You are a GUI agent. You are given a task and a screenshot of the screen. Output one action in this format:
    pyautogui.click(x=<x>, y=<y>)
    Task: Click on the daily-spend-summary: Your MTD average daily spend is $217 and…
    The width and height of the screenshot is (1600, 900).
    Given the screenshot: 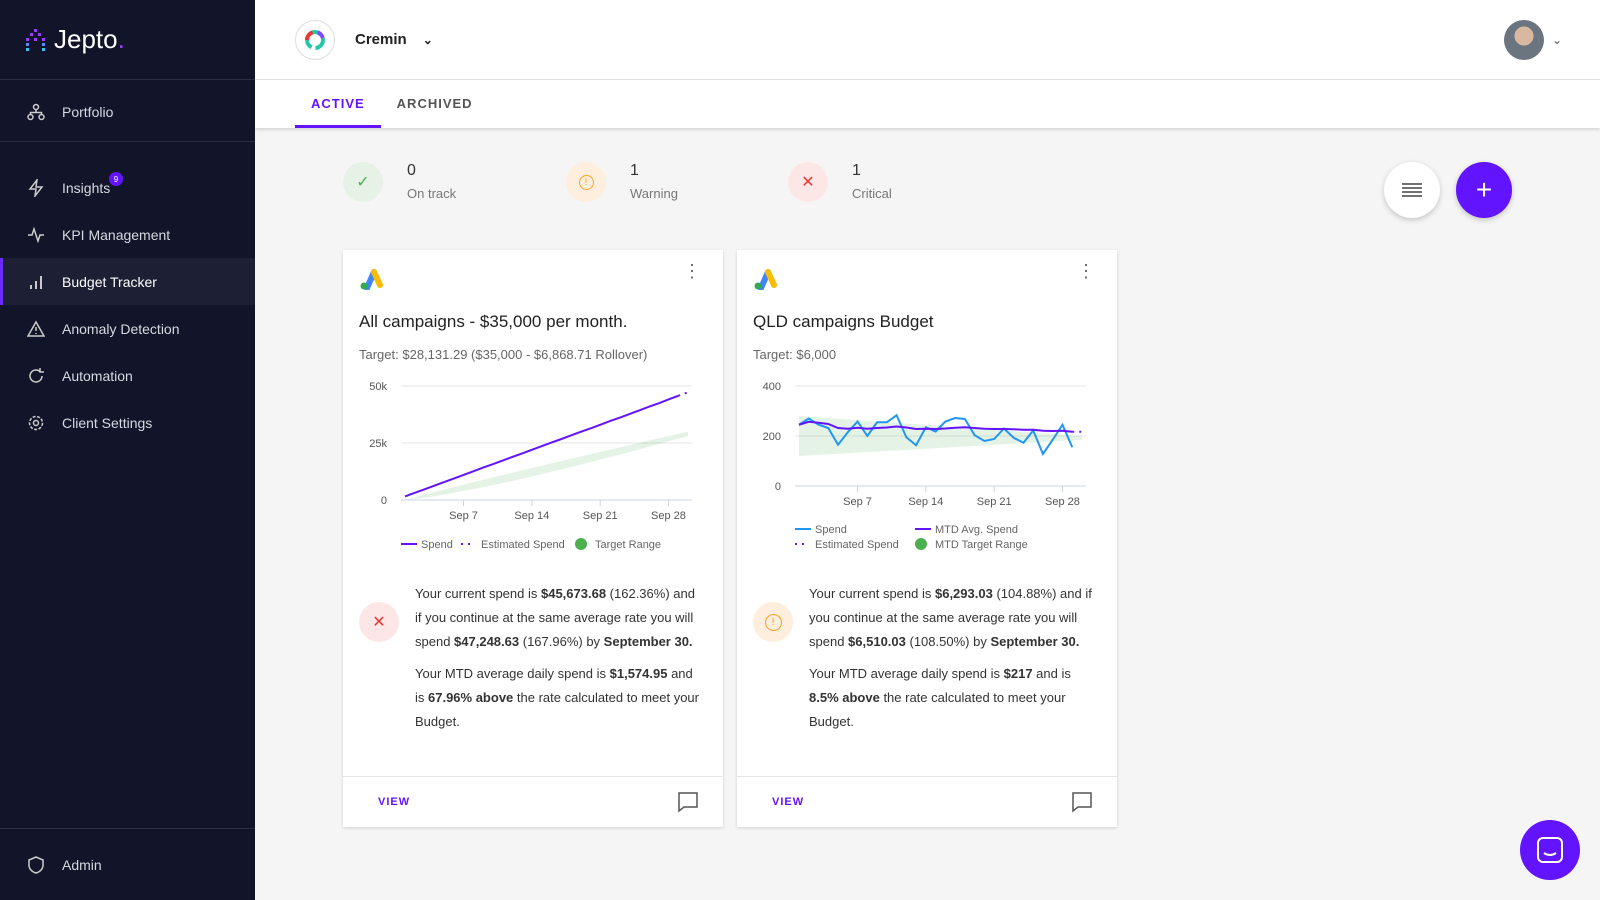 What is the action you would take?
    pyautogui.click(x=954, y=698)
    